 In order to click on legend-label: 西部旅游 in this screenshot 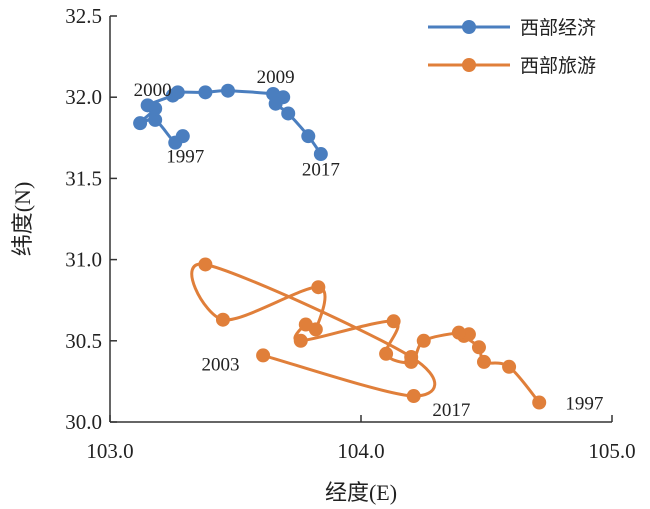, I will do `click(558, 66)`.